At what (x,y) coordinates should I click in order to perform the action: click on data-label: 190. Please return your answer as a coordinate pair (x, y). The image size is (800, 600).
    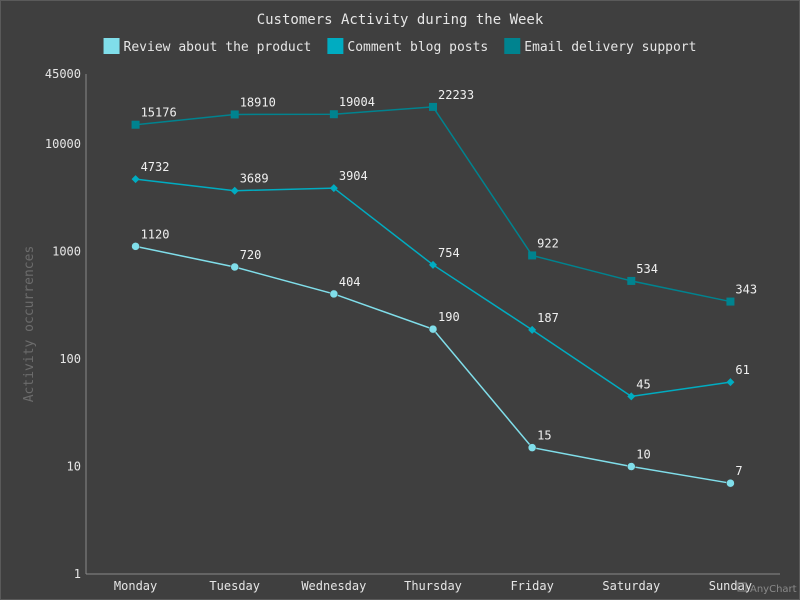
    Looking at the image, I should click on (449, 317).